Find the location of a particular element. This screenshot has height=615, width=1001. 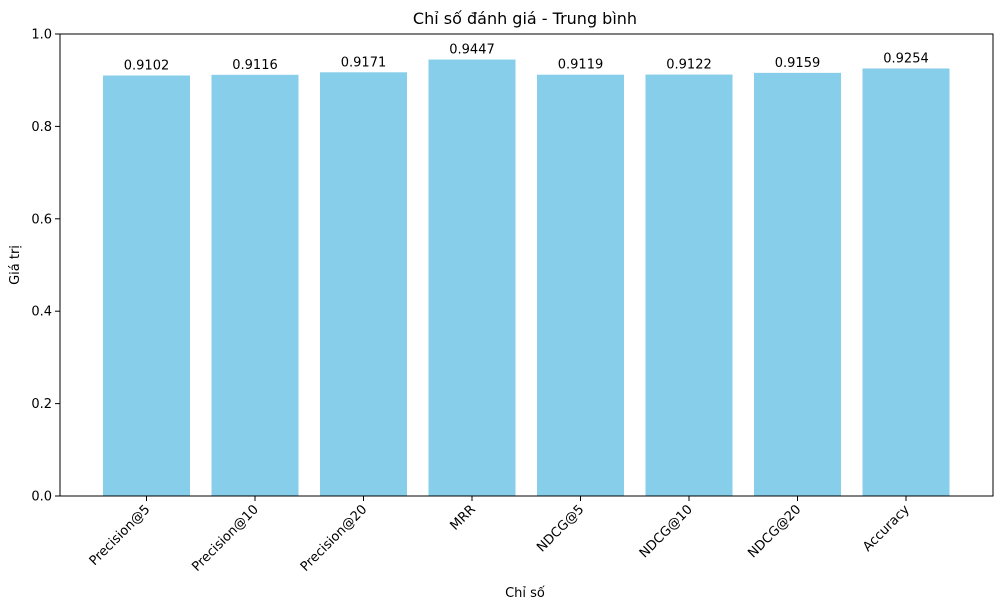

x-tick-label: NDCG@10 is located at coordinates (666, 531).